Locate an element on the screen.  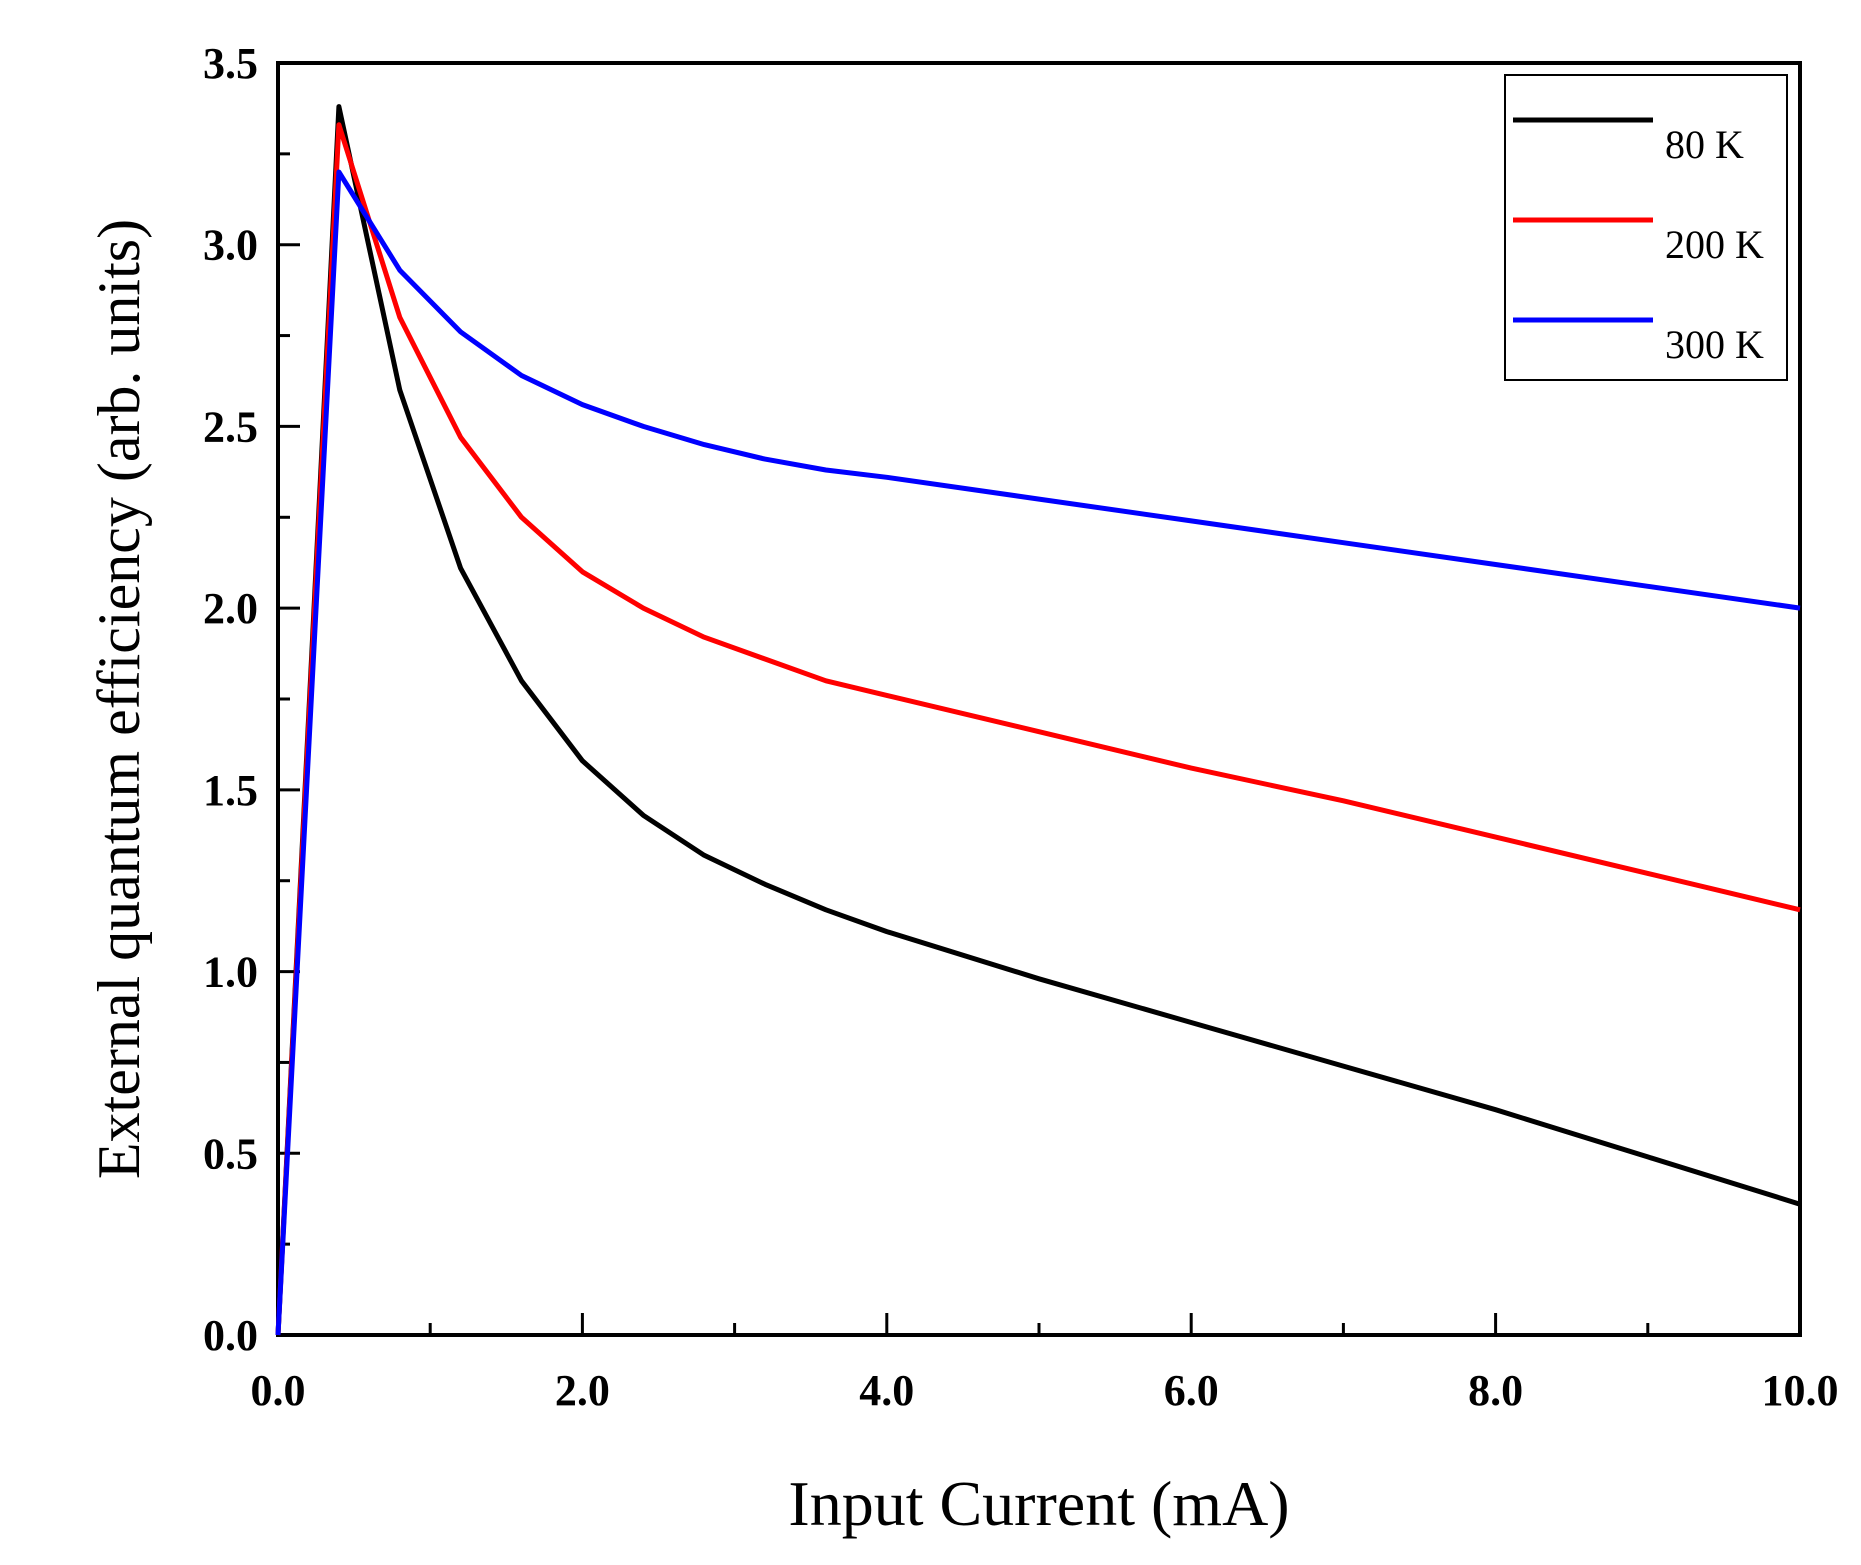
y-tick-label: 1.0 is located at coordinates (230, 972).